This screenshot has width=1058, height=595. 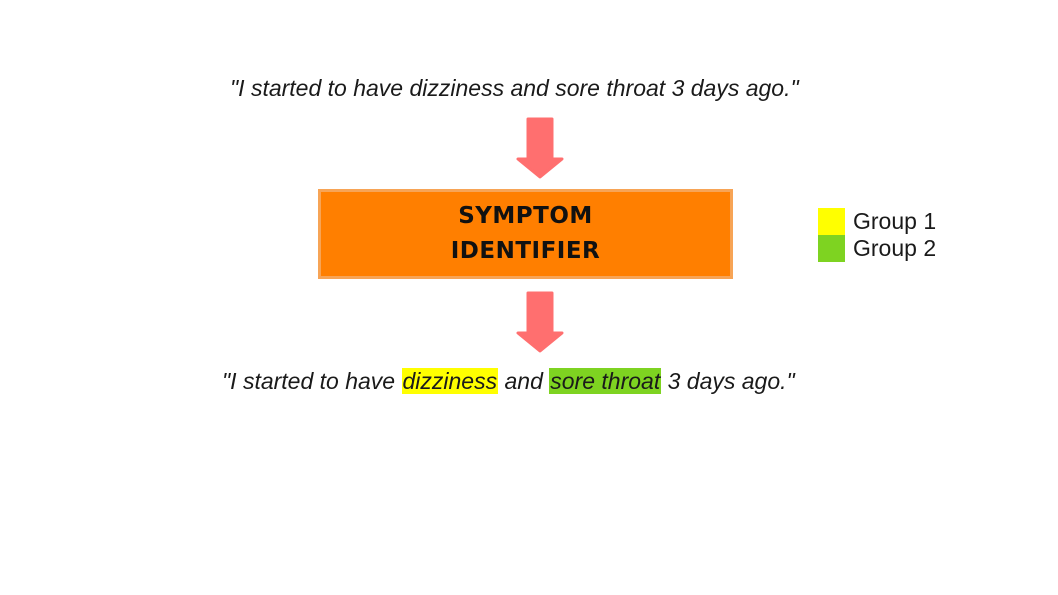 What do you see at coordinates (605, 381) in the screenshot?
I see `highlight-group-2: sore throat` at bounding box center [605, 381].